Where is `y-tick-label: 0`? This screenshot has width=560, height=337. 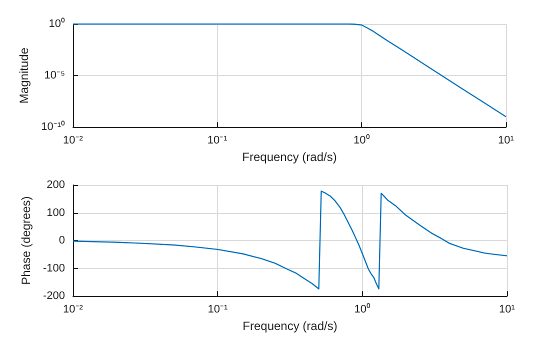 y-tick-label: 0 is located at coordinates (61, 240).